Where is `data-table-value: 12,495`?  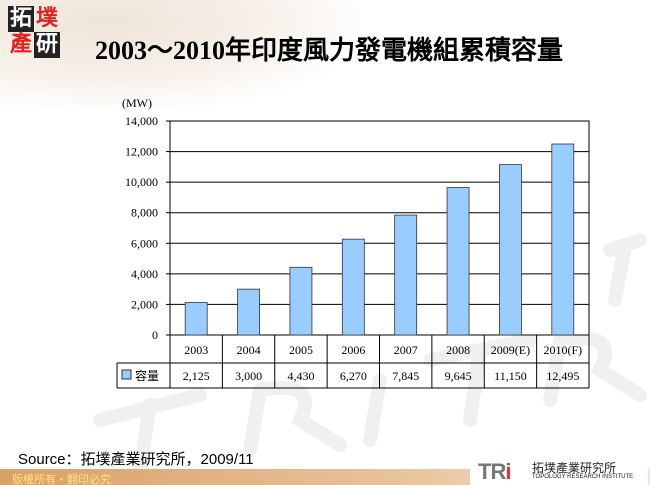 data-table-value: 12,495 is located at coordinates (562, 376).